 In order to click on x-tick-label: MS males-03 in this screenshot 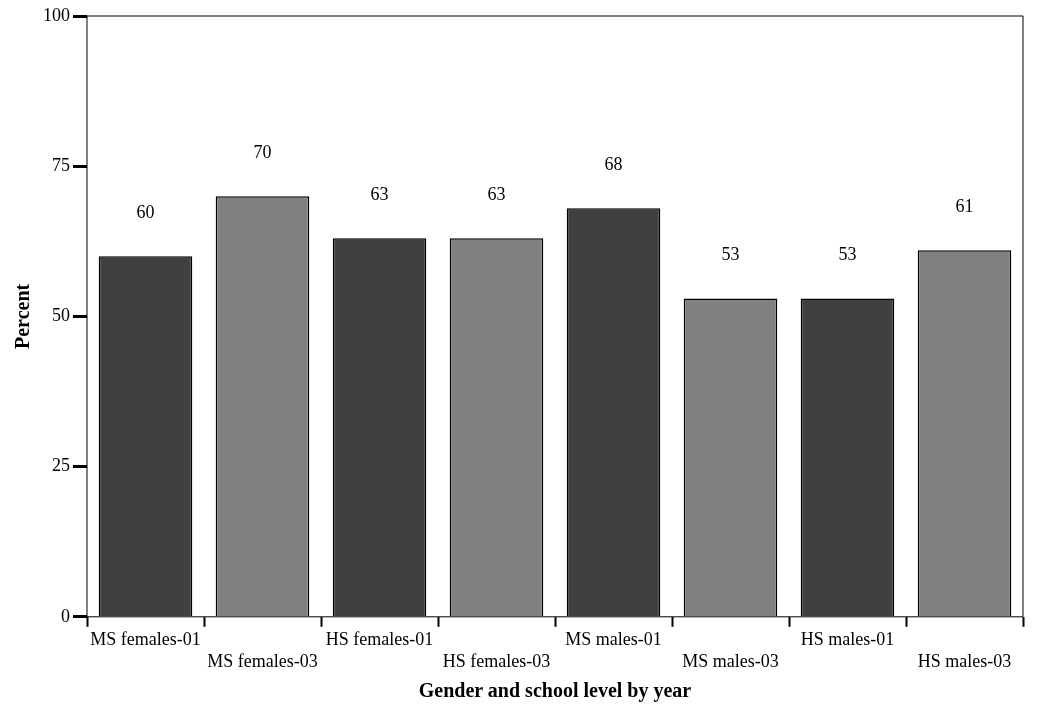, I will do `click(730, 660)`.